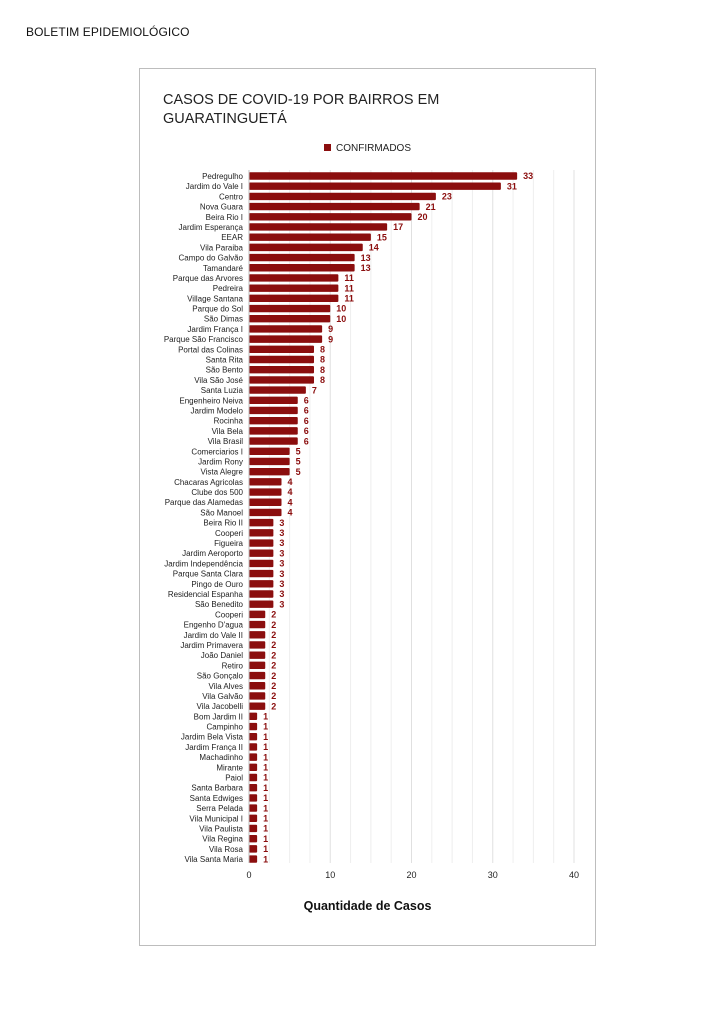 This screenshot has height=1024, width=723. I want to click on category-label: Campo do Galvão, so click(211, 258).